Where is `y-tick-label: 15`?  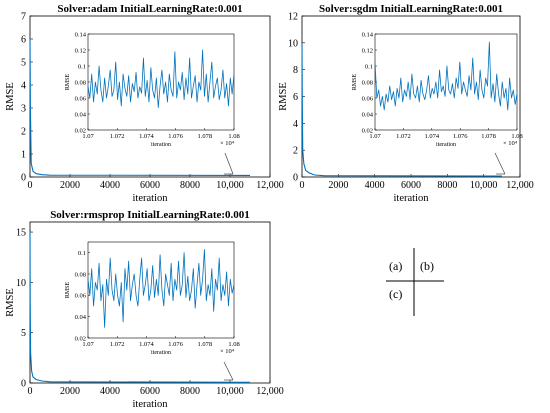 y-tick-label: 15 is located at coordinates (21, 233).